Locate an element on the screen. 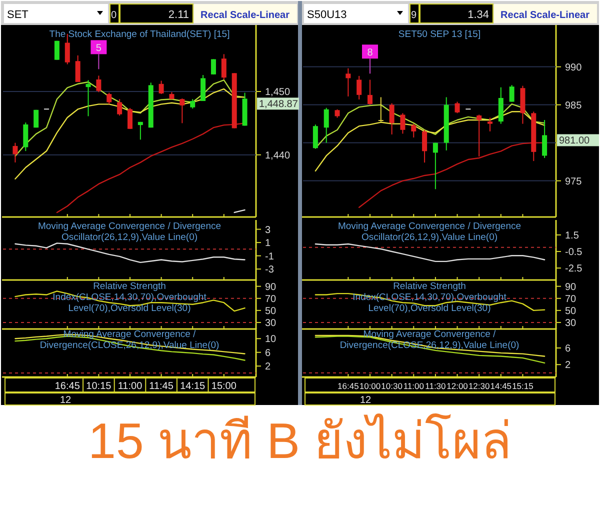  y-tick-label: 1.5 is located at coordinates (572, 236).